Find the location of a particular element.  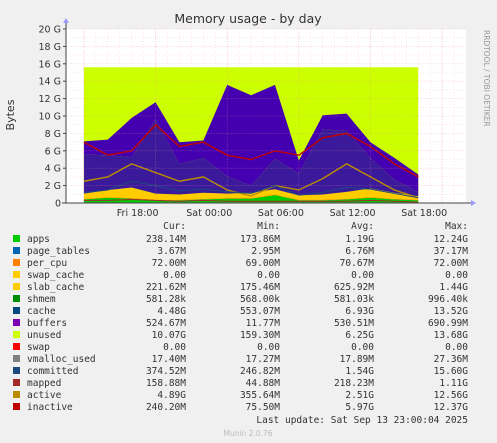

x-tick-label: Sat 18:00 is located at coordinates (424, 213).